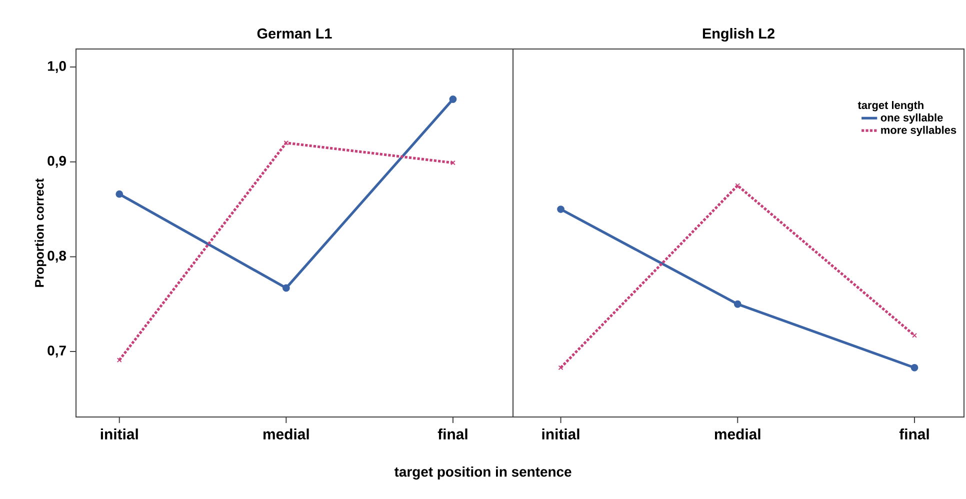  I want to click on y-axis-title: Proportion correct, so click(40, 232).